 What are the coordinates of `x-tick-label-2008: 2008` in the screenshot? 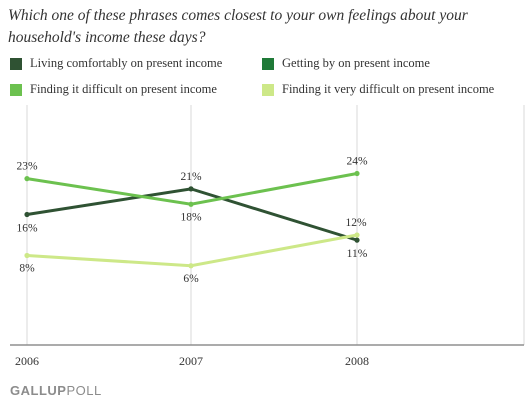 It's located at (357, 361).